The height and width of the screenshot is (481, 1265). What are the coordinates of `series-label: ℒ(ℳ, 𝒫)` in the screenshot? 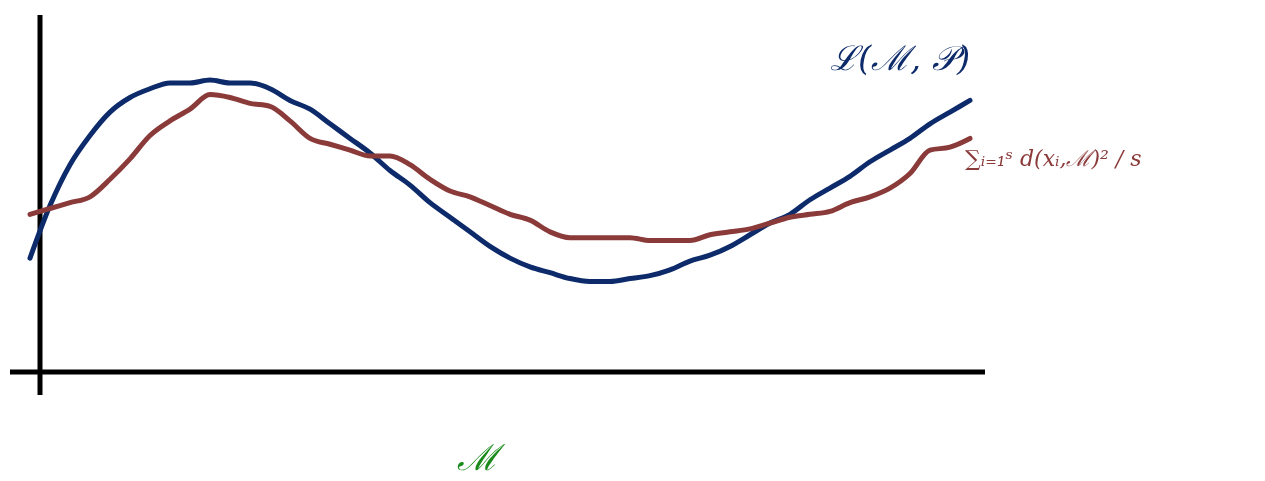 It's located at (900, 58).